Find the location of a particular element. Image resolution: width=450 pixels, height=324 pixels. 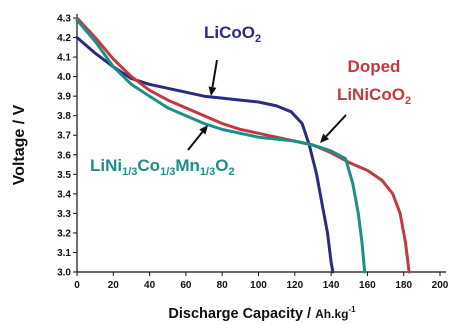

y-axis-title: Voltage / V is located at coordinates (19, 144).